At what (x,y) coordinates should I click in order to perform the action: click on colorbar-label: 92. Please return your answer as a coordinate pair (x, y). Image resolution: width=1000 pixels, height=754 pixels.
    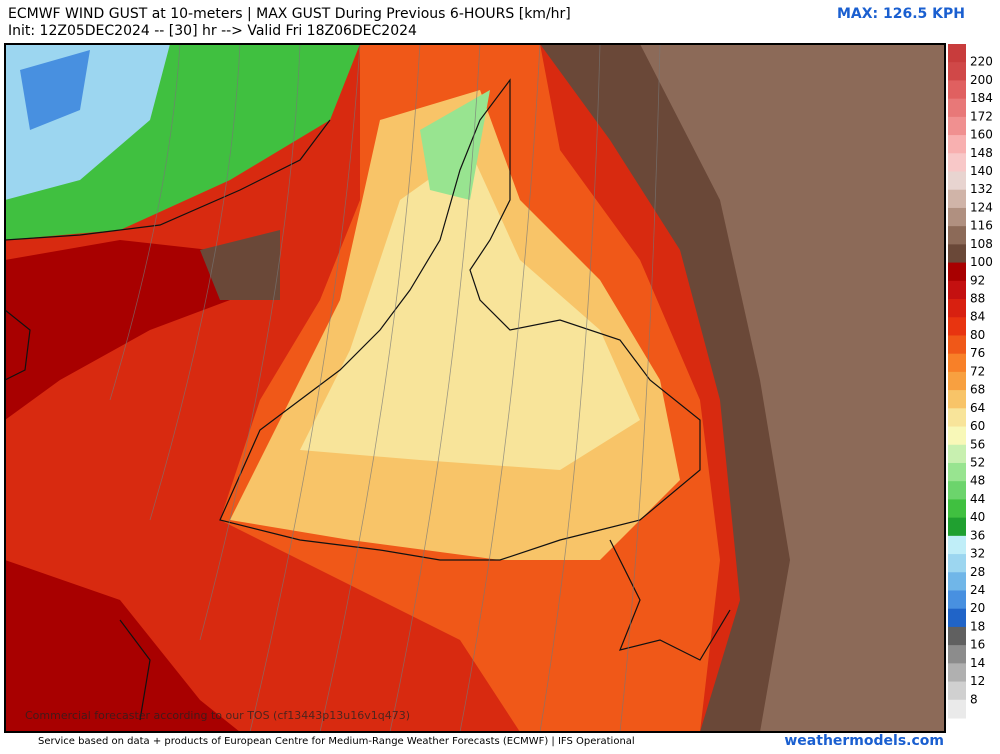
    Looking at the image, I should click on (977, 280).